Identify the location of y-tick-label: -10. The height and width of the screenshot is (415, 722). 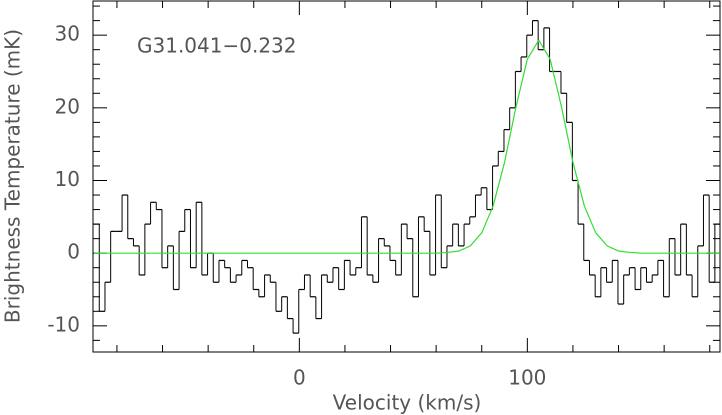
(63, 324).